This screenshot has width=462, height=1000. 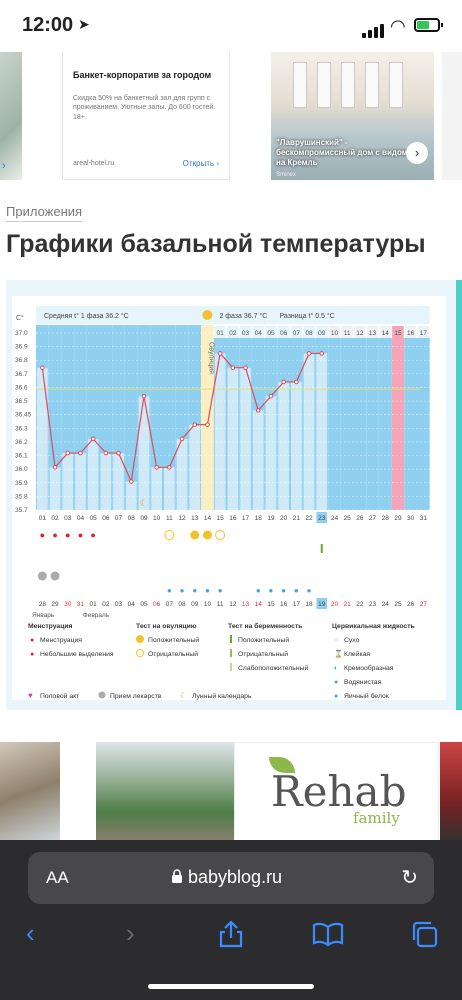 What do you see at coordinates (459, 495) in the screenshot?
I see `chart-side-strip` at bounding box center [459, 495].